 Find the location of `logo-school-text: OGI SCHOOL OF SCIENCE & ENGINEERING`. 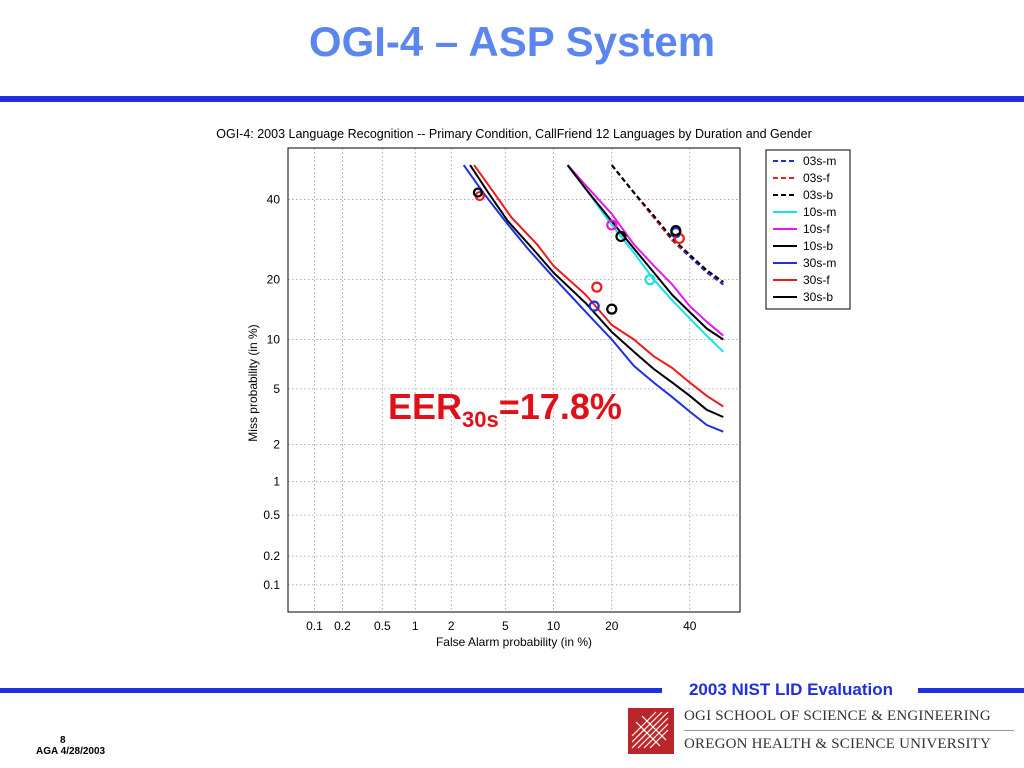

logo-school-text: OGI SCHOOL OF SCIENCE & ENGINEERING is located at coordinates (837, 716).